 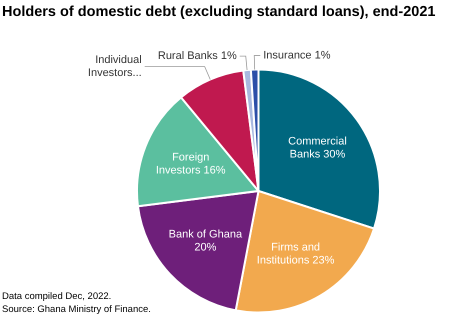 I want to click on data-label: 20%, so click(x=205, y=247).